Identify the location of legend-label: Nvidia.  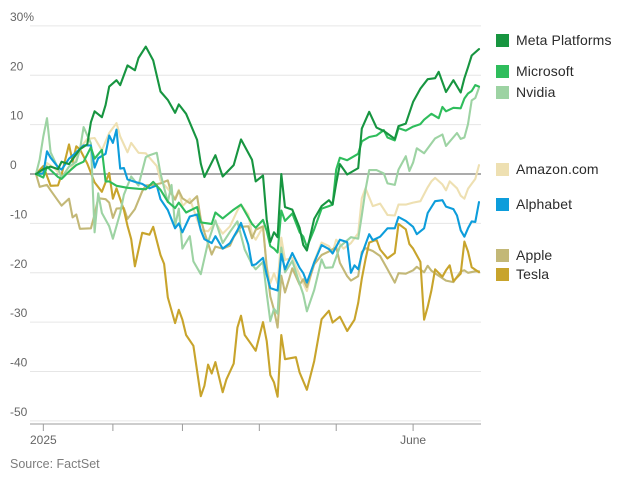
(536, 92).